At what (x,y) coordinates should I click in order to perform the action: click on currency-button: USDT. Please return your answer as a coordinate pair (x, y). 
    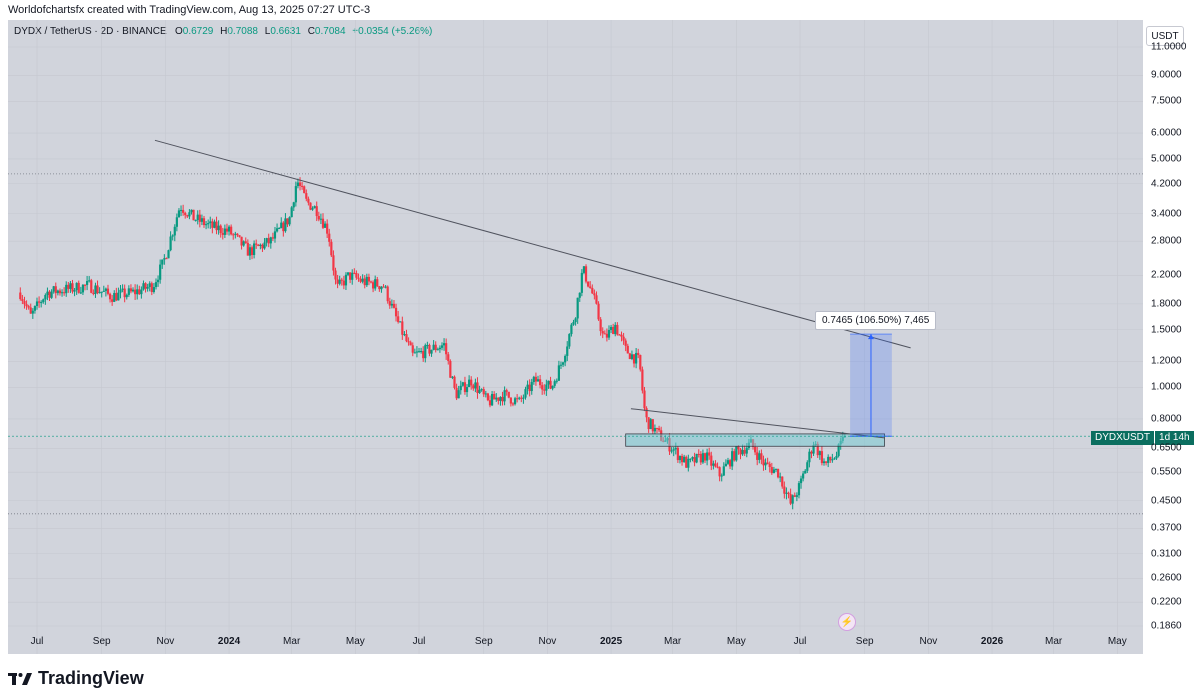
    Looking at the image, I should click on (1165, 36).